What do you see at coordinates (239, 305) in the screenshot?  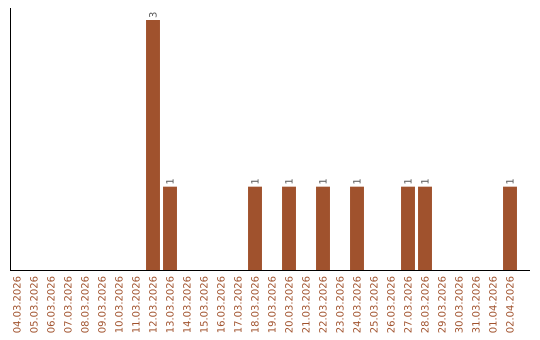 I see `x-tick-label: 17.03.2026` at bounding box center [239, 305].